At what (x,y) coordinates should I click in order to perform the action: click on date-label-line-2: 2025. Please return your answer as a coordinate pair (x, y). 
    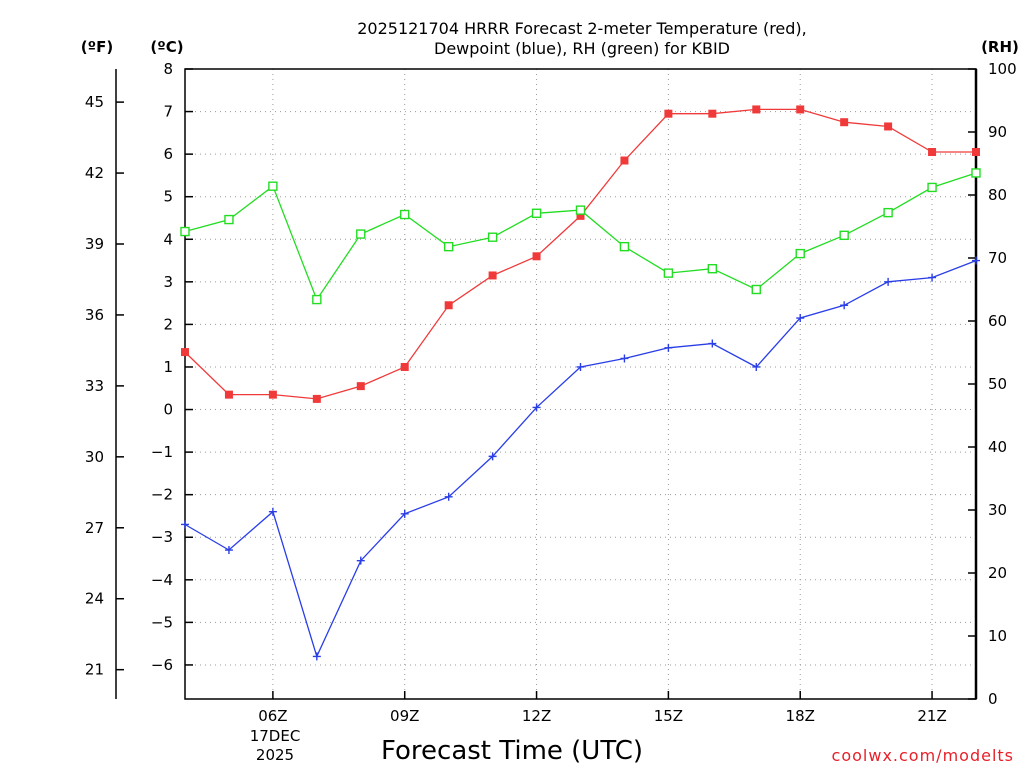
    Looking at the image, I should click on (275, 755).